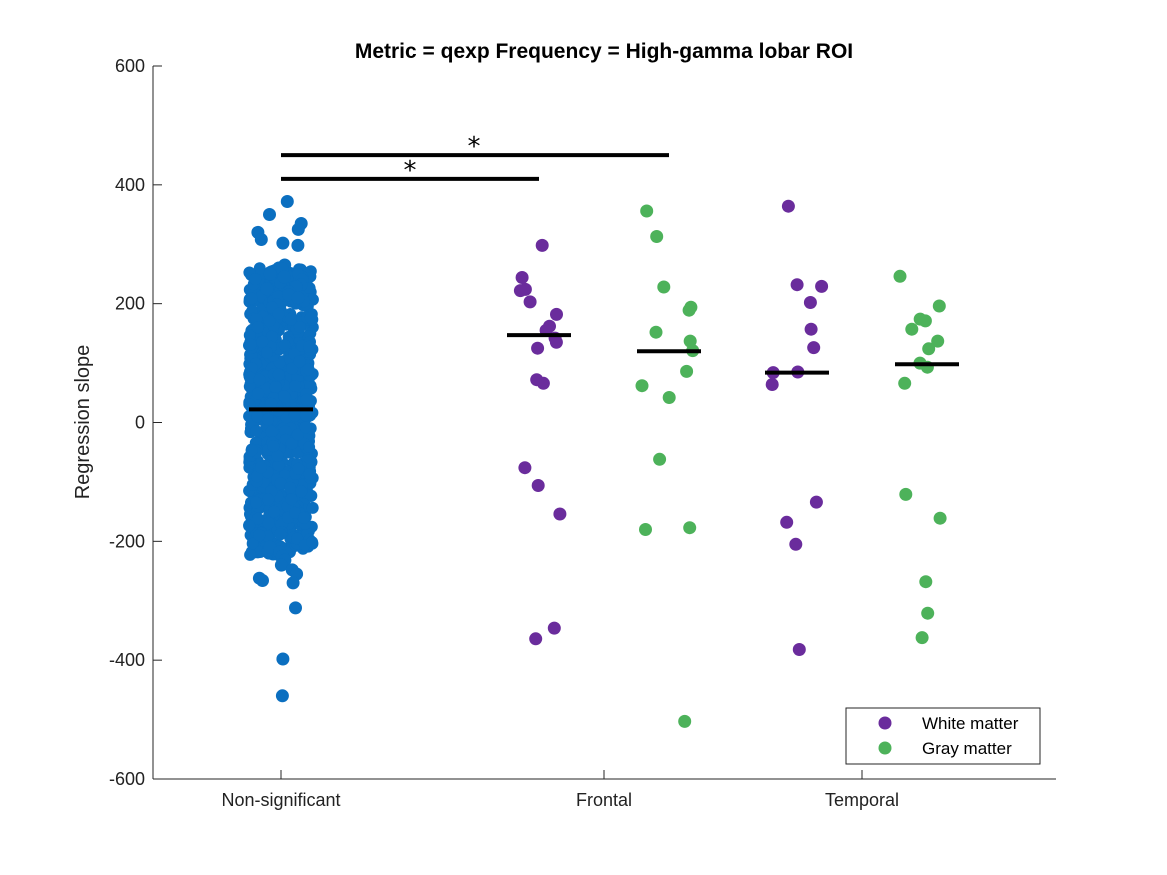 This screenshot has height=875, width=1167. What do you see at coordinates (970, 723) in the screenshot?
I see `legend-label: White matter` at bounding box center [970, 723].